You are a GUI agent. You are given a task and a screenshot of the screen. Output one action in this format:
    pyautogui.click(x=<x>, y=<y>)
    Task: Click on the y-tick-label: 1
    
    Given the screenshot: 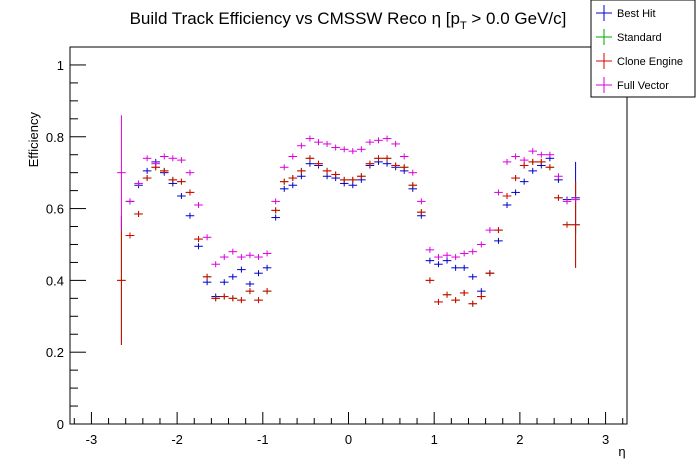 What is the action you would take?
    pyautogui.click(x=60, y=65)
    